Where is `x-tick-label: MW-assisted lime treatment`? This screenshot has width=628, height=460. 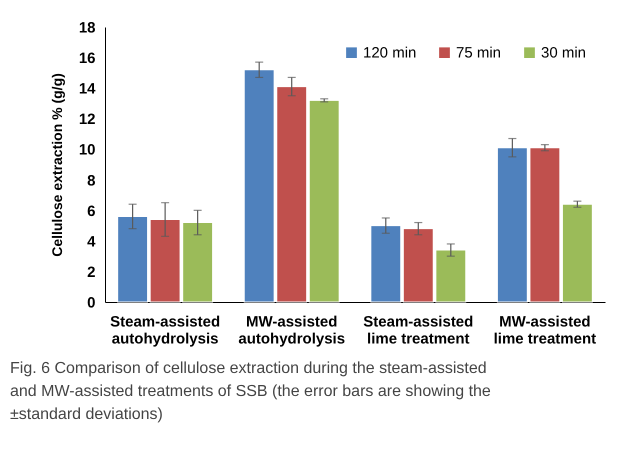 x-tick-label: MW-assisted lime treatment is located at coordinates (545, 331).